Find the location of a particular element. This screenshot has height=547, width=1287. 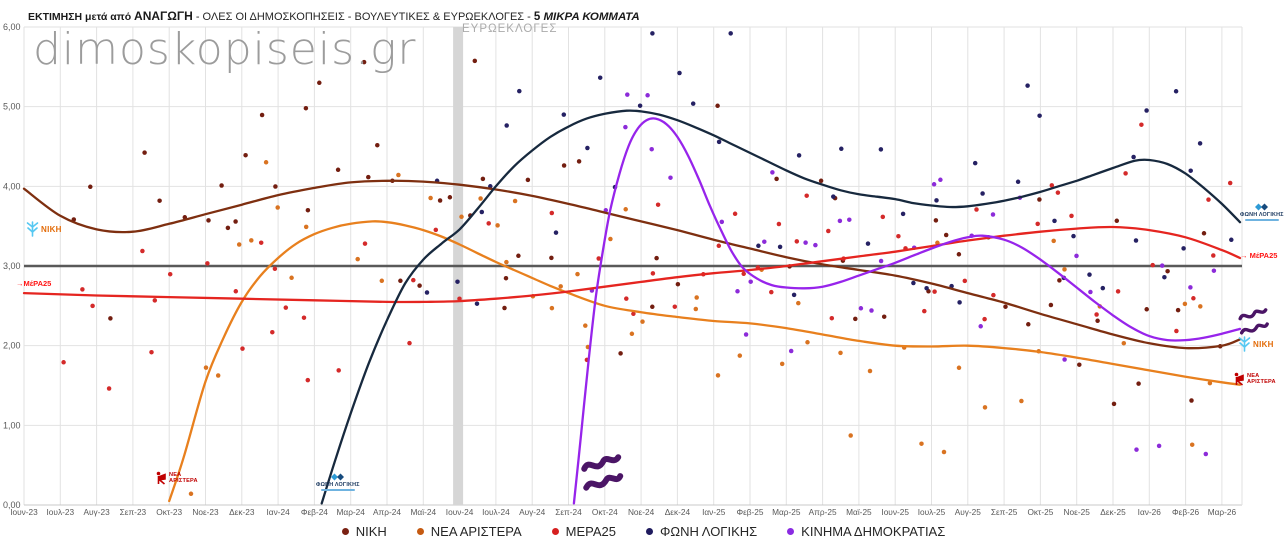

svg-text: 6,00 is located at coordinates (12, 27).